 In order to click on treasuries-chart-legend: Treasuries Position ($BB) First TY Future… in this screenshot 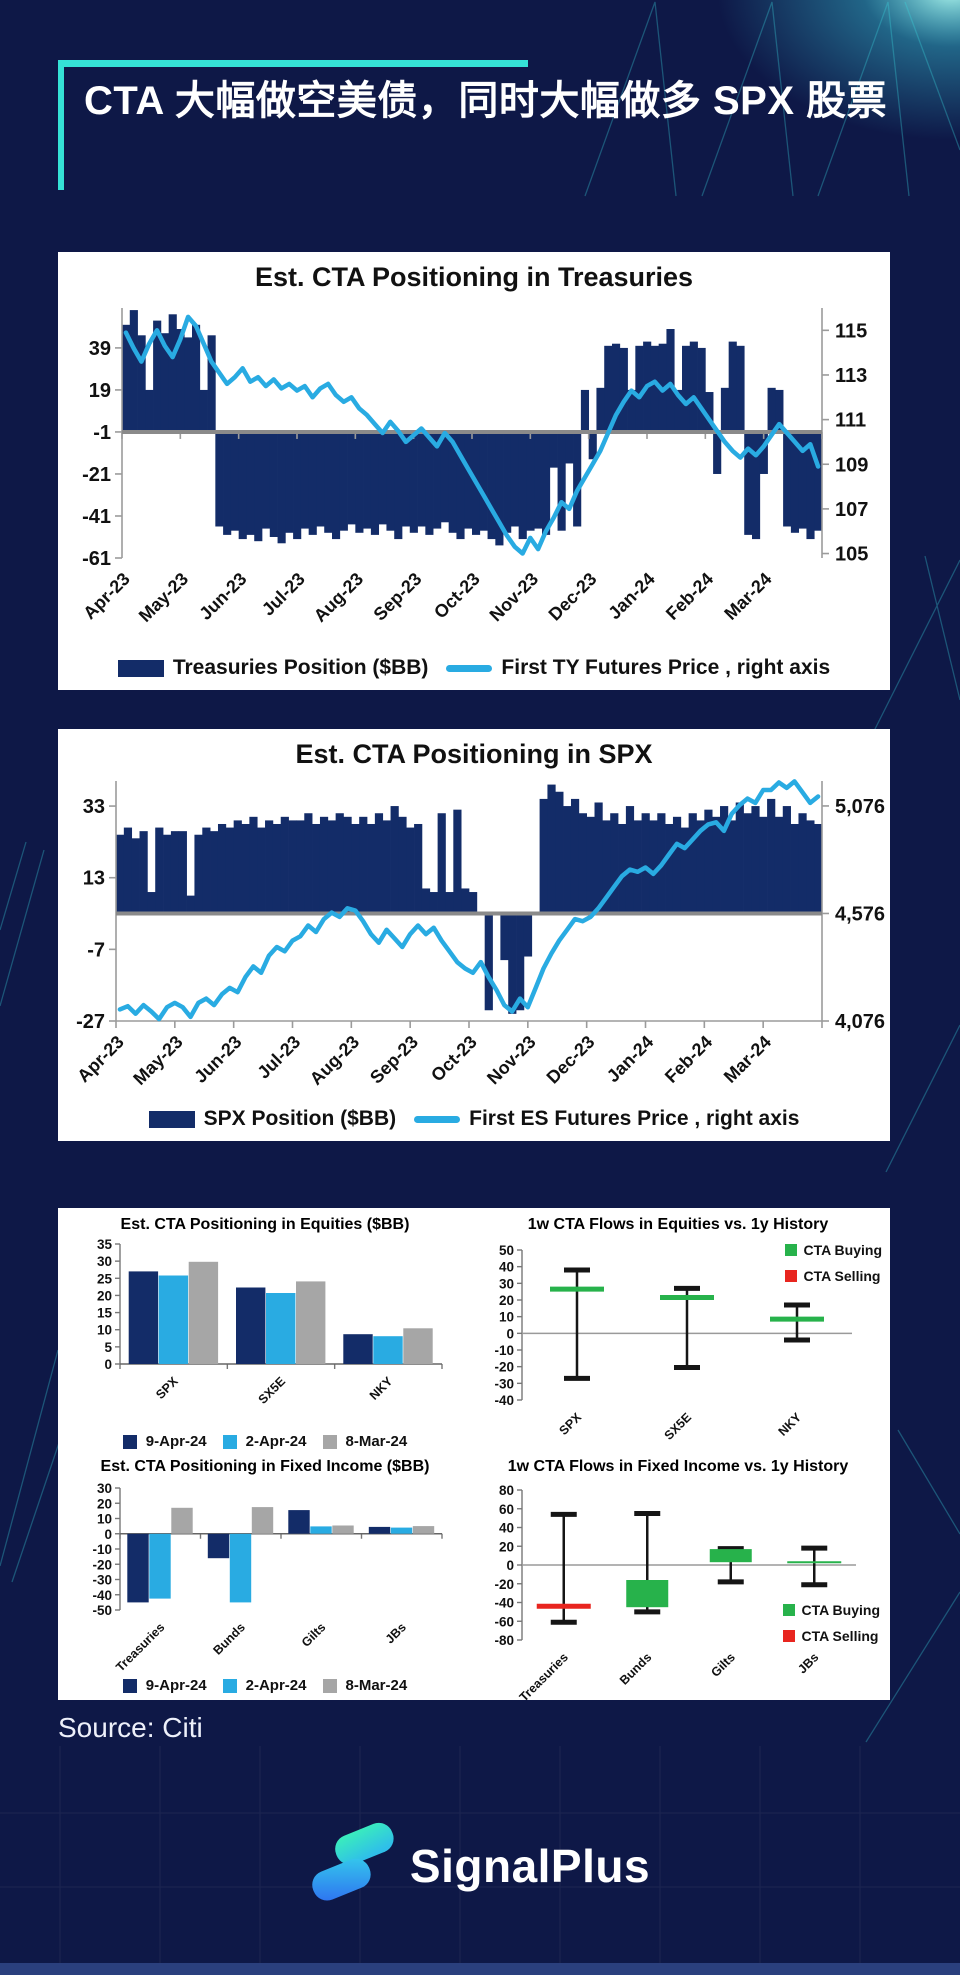, I will do `click(474, 668)`.